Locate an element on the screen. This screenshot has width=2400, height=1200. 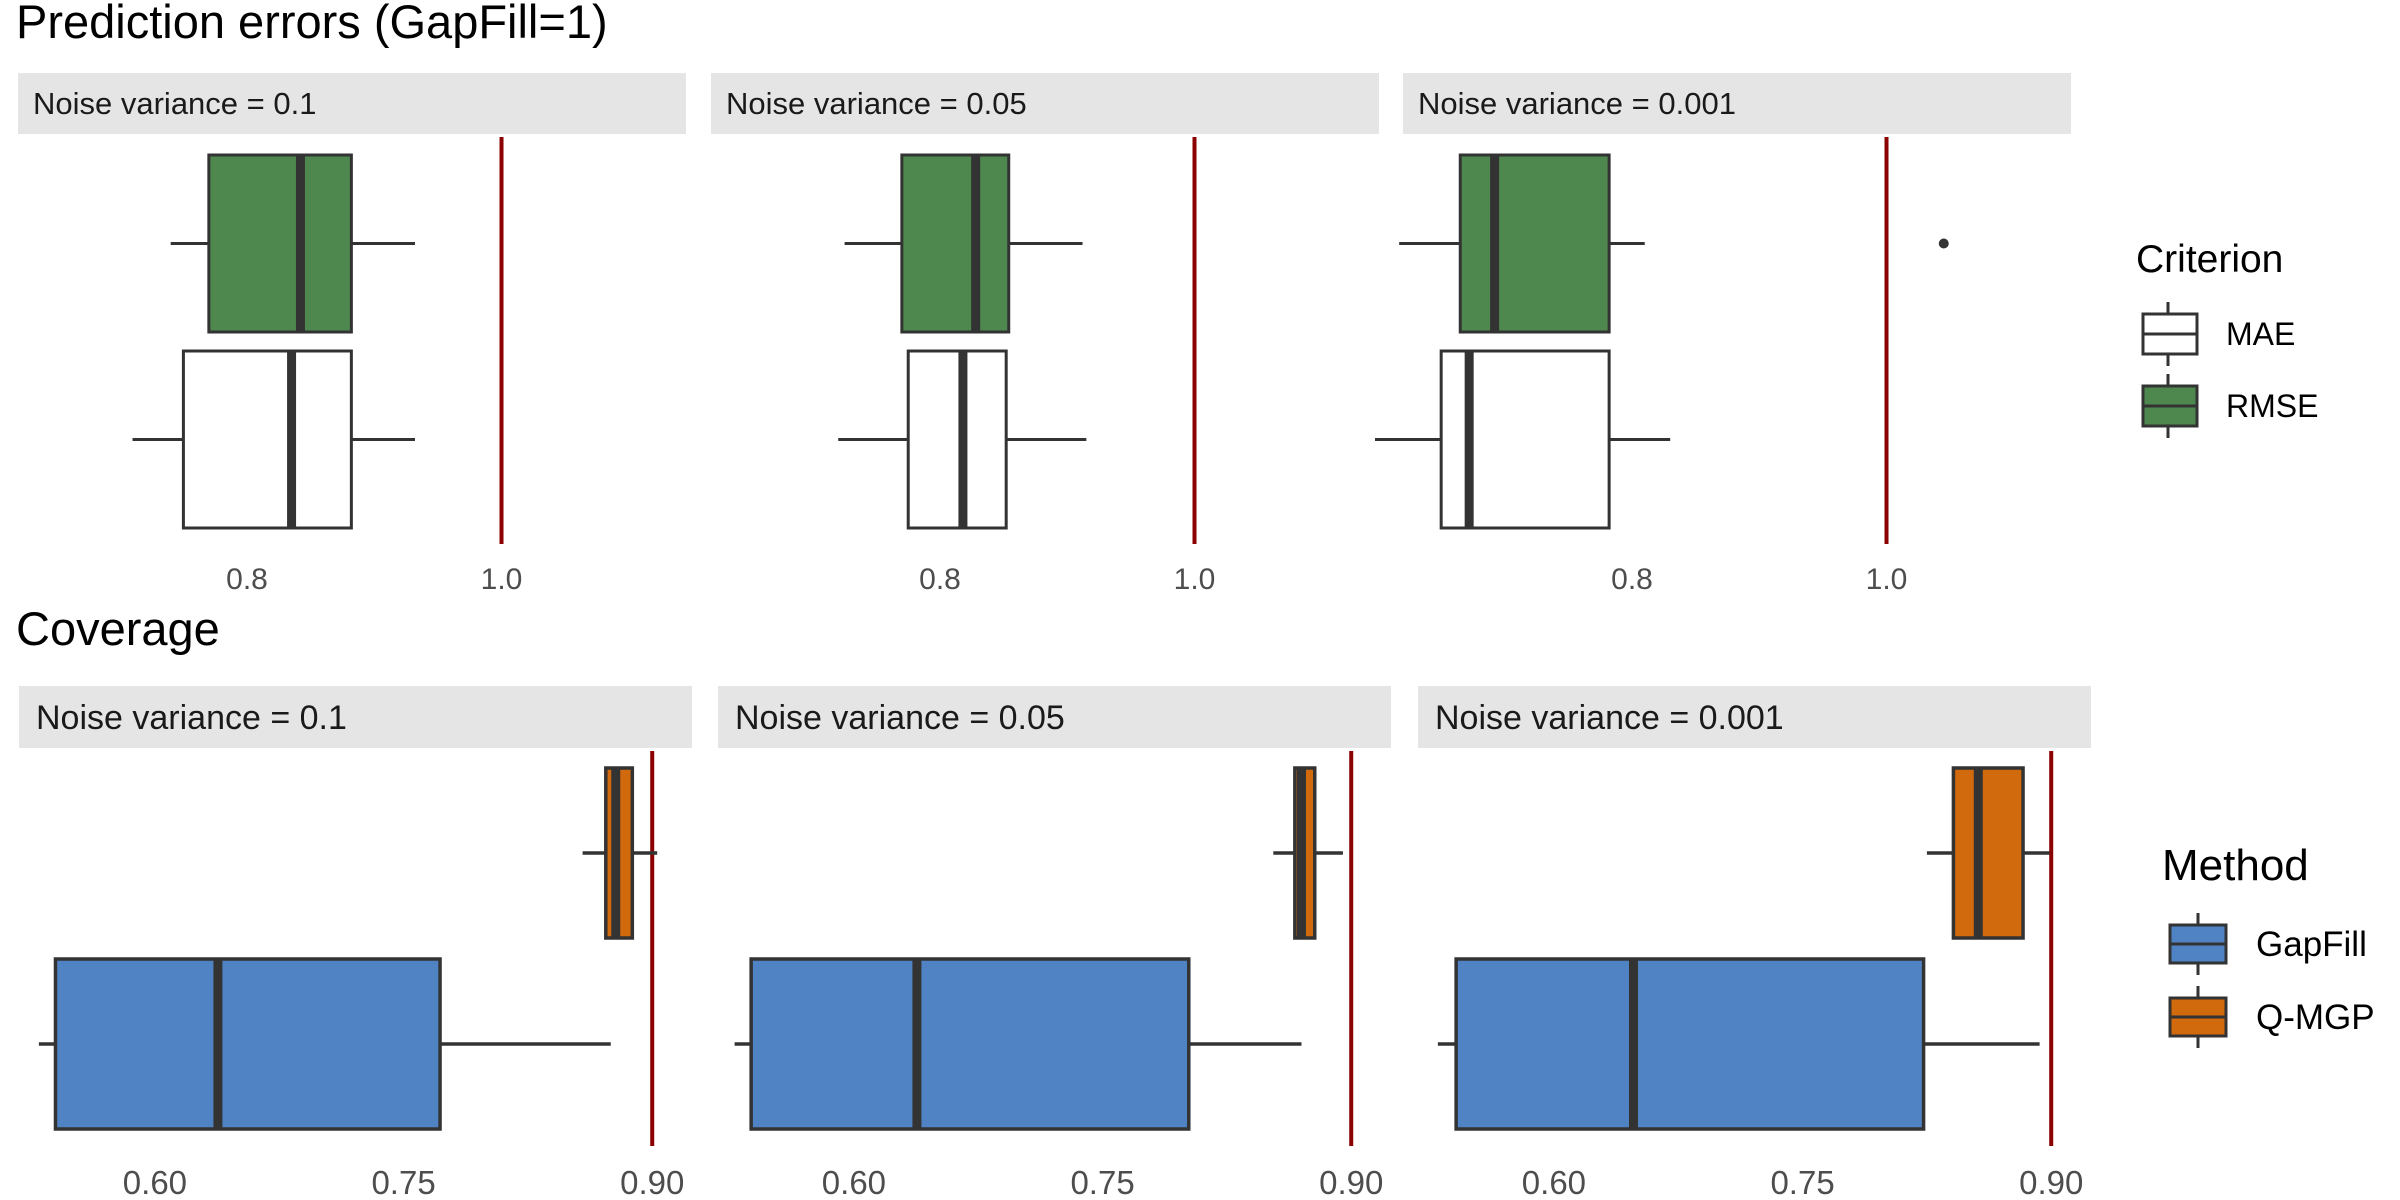
legend-label-rmse: RMSE is located at coordinates (2272, 406).